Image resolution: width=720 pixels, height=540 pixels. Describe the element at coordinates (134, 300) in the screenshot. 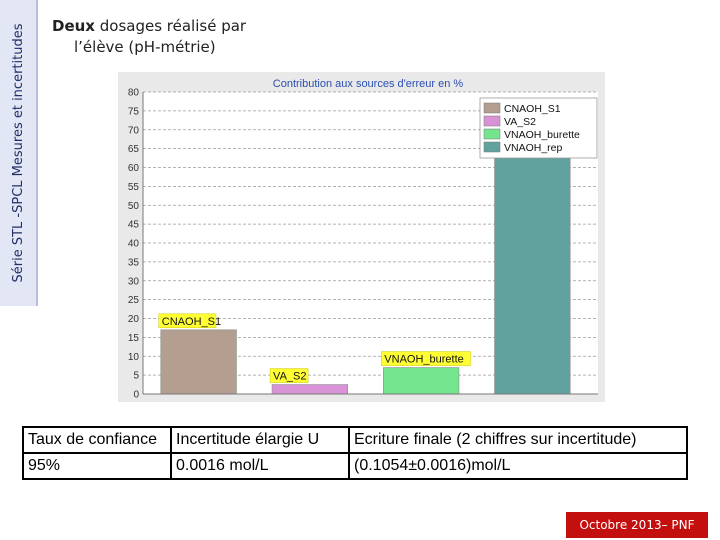

I see `y-tick-label: 25` at that location.